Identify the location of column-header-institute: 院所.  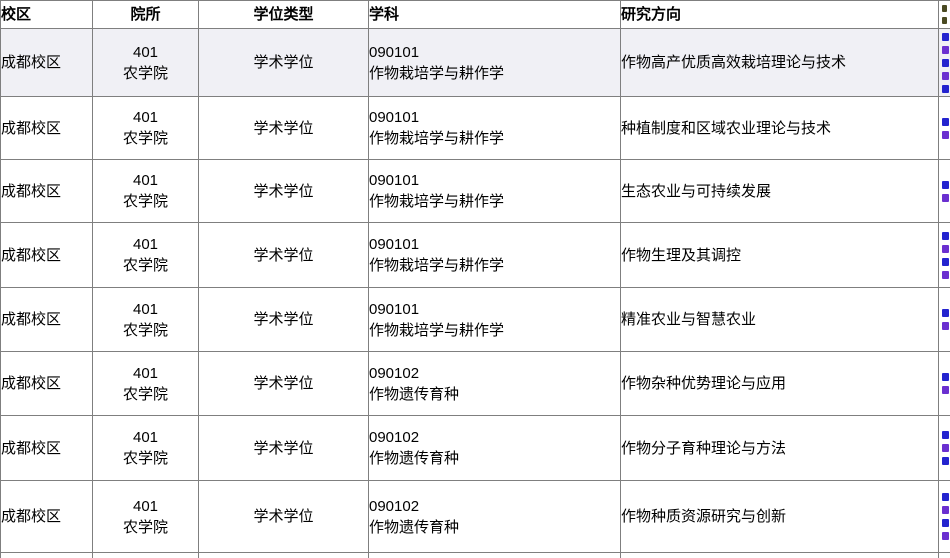
(145, 14).